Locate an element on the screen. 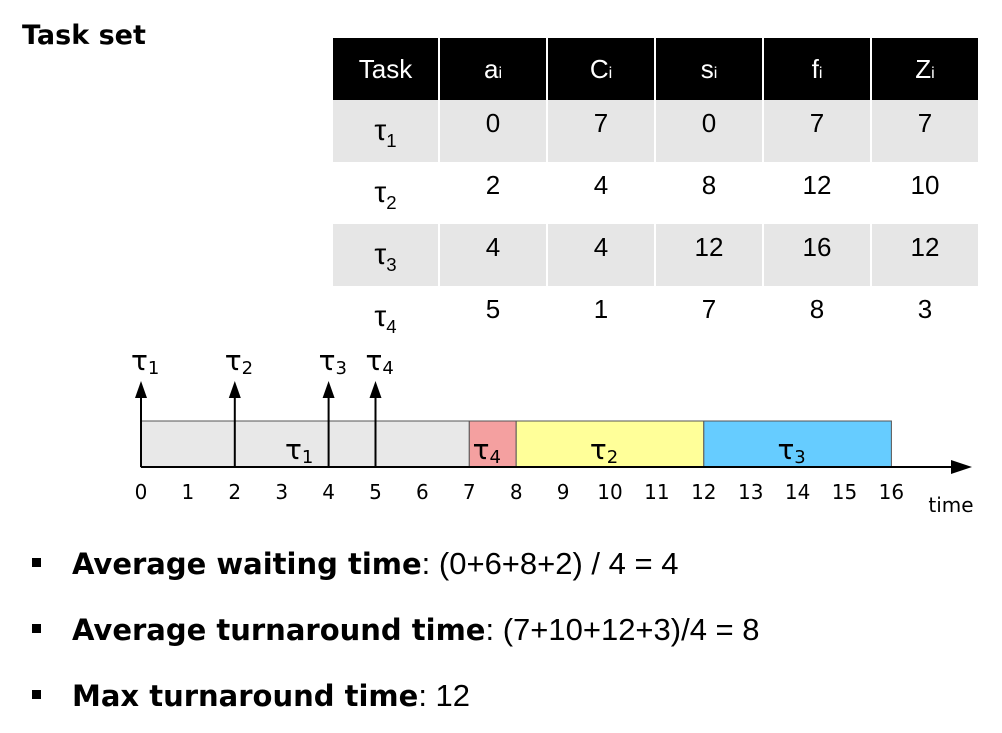 The image size is (1002, 733). cell-f: 16 is located at coordinates (816, 255).